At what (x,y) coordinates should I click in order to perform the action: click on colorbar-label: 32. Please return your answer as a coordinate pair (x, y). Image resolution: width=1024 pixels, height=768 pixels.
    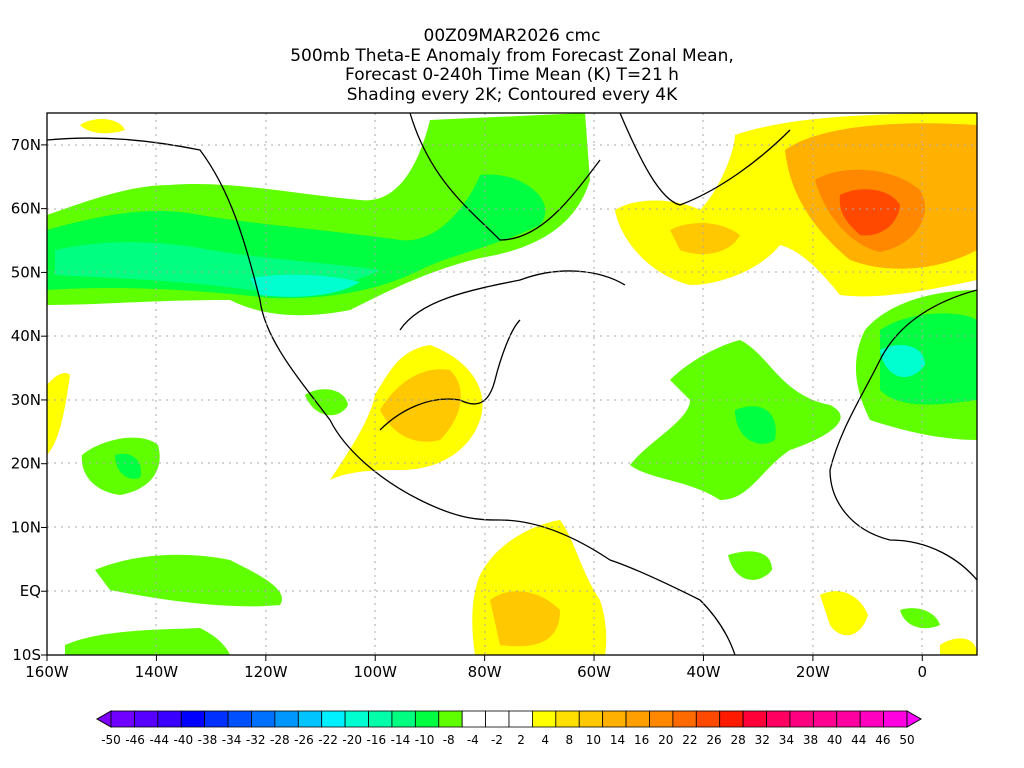
    Looking at the image, I should click on (762, 740).